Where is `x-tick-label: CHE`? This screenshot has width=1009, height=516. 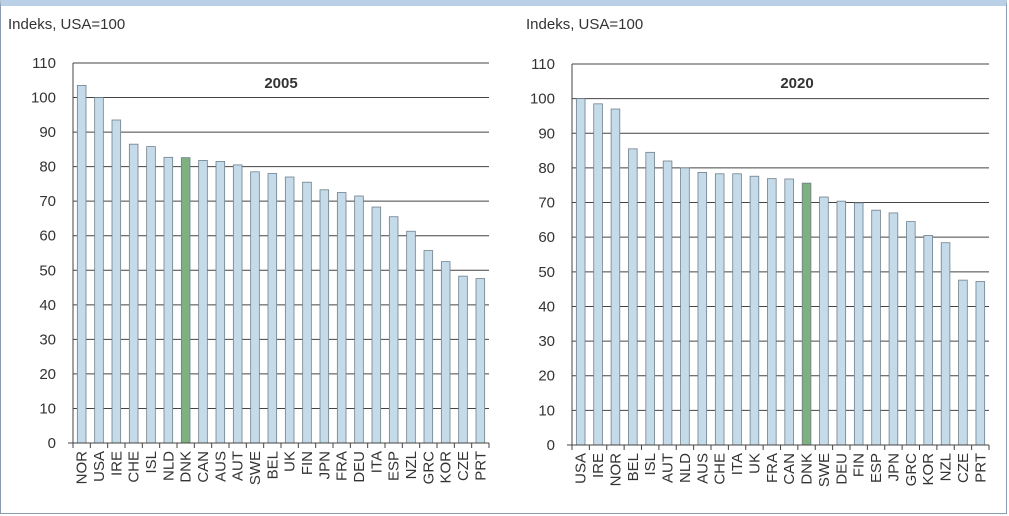 x-tick-label: CHE is located at coordinates (720, 469).